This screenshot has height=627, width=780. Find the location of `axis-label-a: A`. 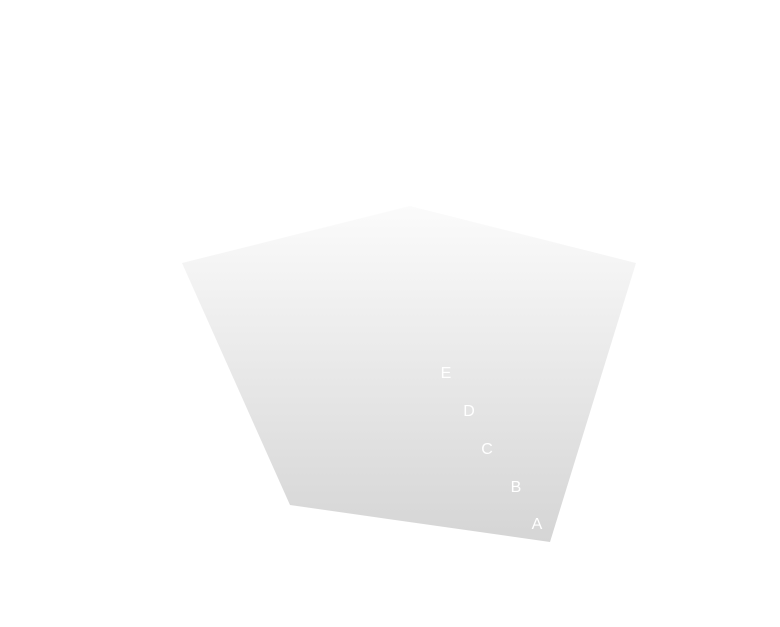

axis-label-a: A is located at coordinates (537, 524).